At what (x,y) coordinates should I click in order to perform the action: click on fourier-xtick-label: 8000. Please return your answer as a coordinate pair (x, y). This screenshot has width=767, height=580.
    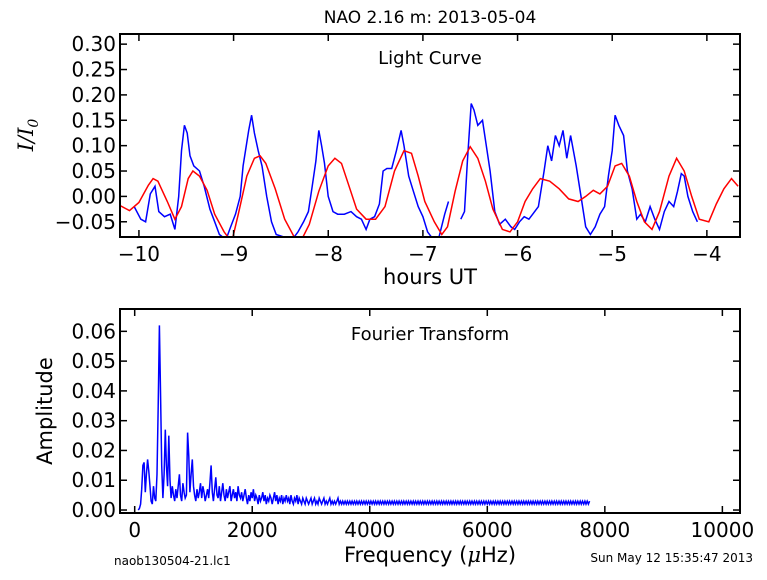
    Looking at the image, I should click on (604, 530).